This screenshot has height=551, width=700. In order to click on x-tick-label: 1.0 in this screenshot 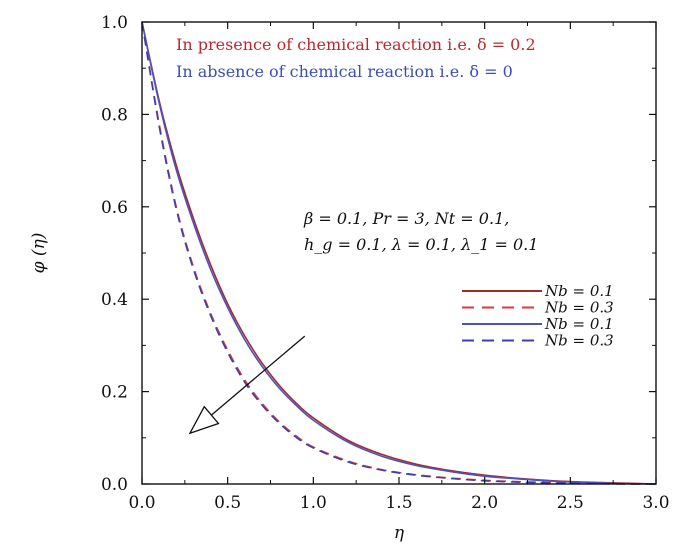, I will do `click(313, 503)`.